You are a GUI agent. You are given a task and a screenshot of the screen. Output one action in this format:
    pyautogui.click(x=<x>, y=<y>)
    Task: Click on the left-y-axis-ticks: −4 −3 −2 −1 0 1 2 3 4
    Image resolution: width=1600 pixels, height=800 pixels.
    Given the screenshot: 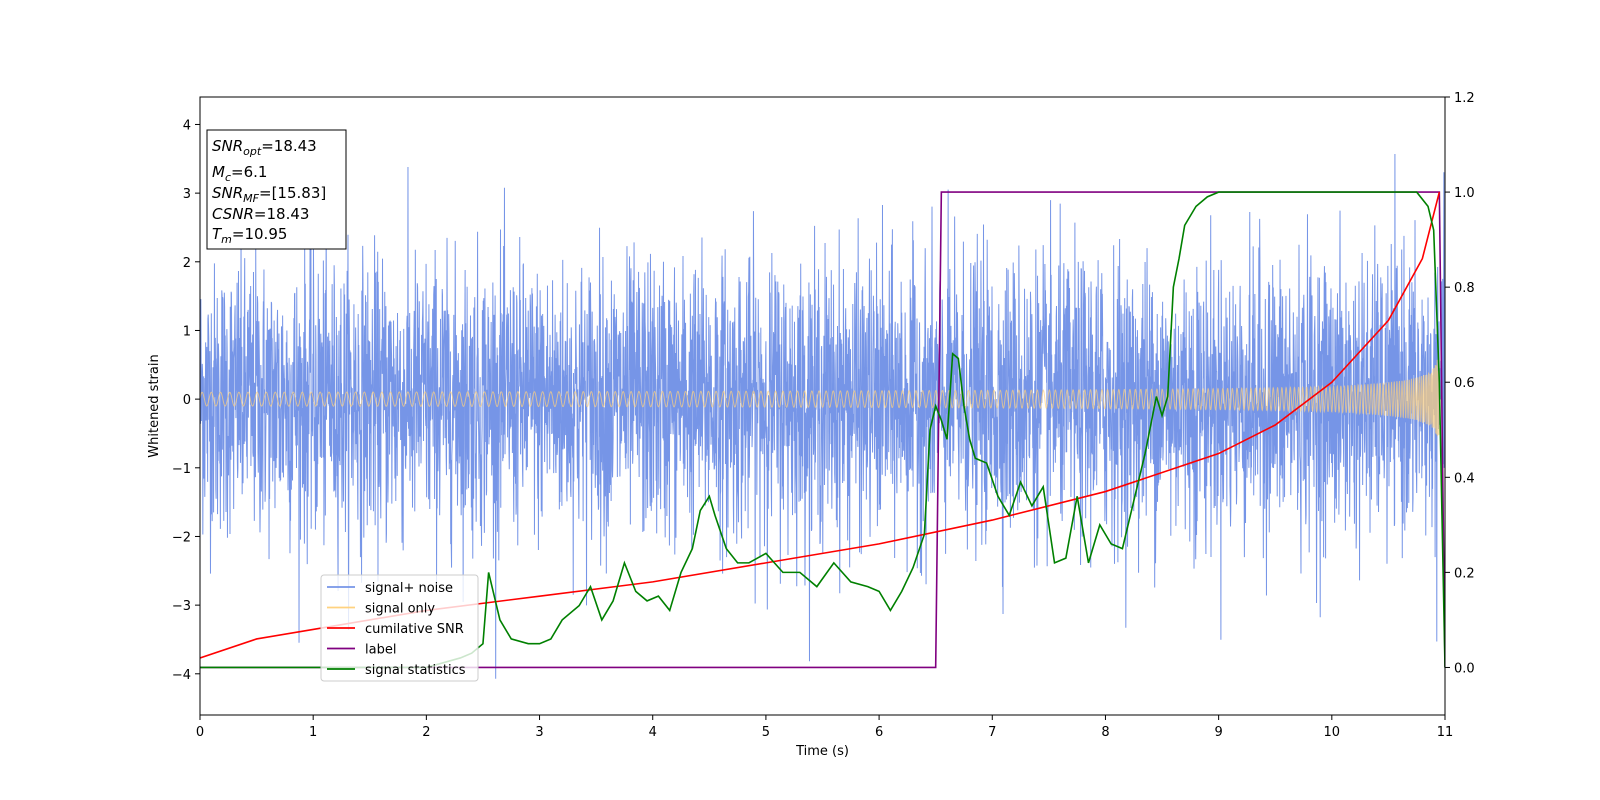 What is the action you would take?
    pyautogui.click(x=186, y=400)
    